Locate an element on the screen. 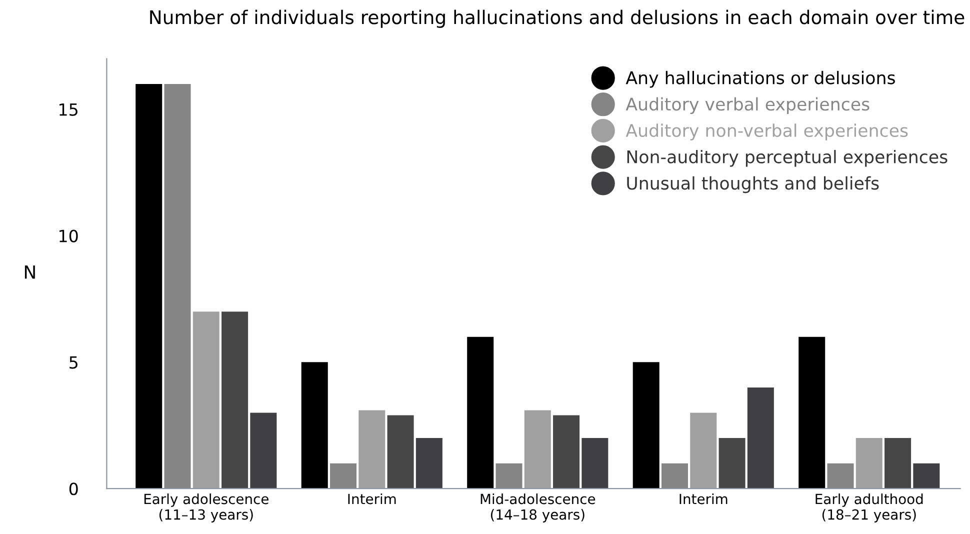 Image resolution: width=970 pixels, height=534 pixels. y-tick-label: 5 is located at coordinates (74, 362).